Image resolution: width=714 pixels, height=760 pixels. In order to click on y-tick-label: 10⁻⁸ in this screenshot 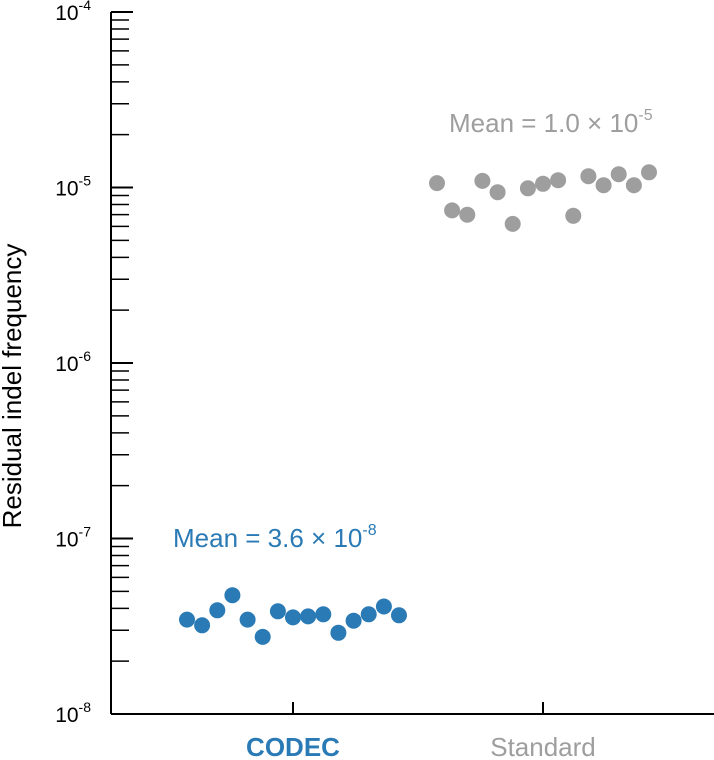, I will do `click(73, 713)`.